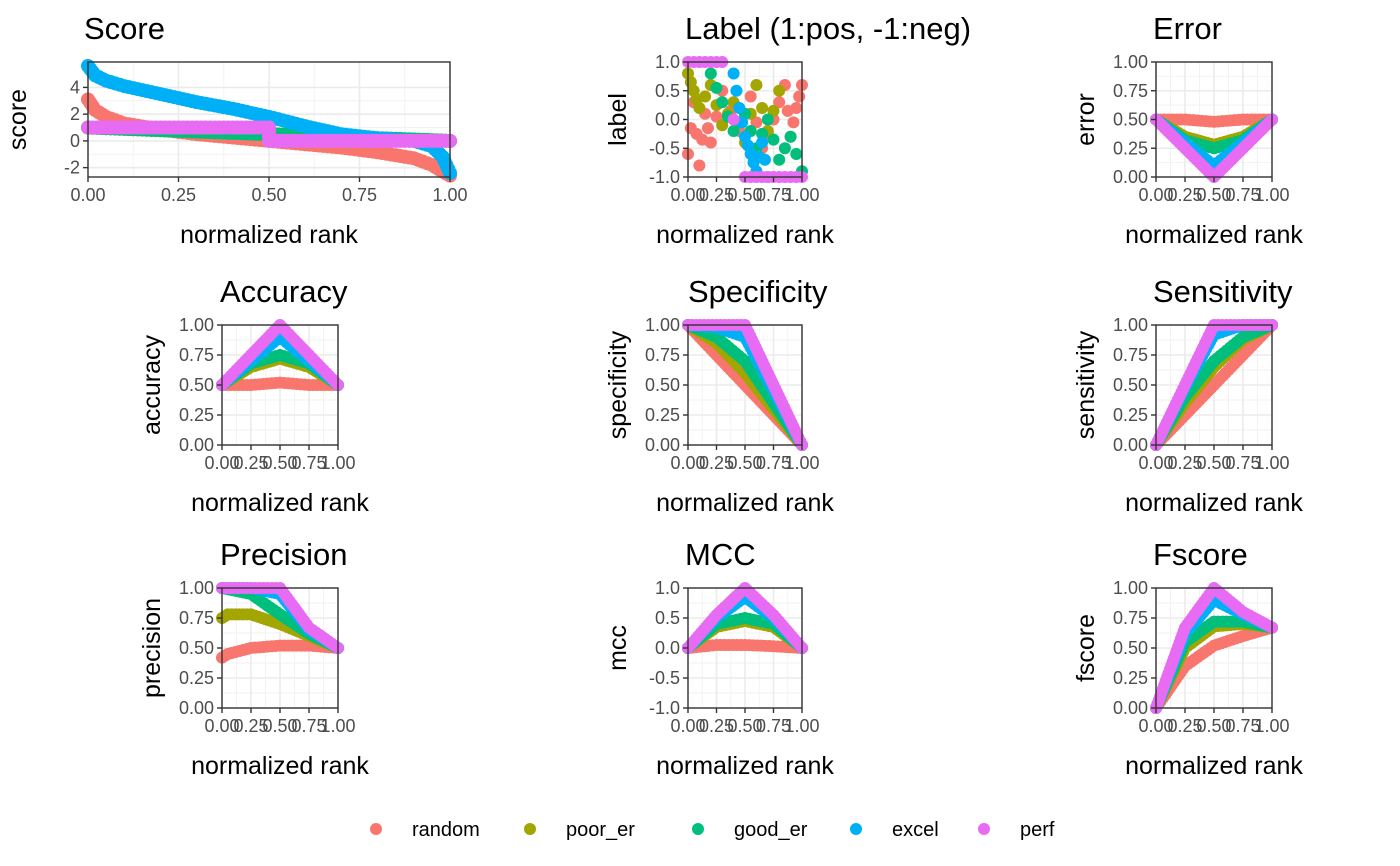 This screenshot has height=866, width=1400. What do you see at coordinates (828, 28) in the screenshot?
I see `panel-title: Label (1:pos, -1:neg)` at bounding box center [828, 28].